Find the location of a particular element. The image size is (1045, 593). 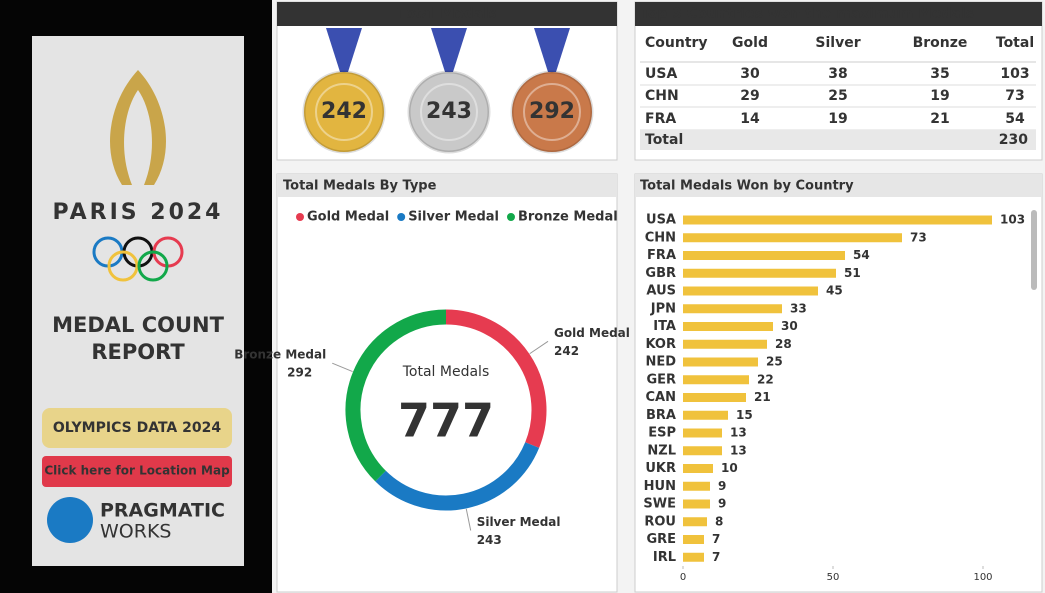

medal-value: 242 is located at coordinates (344, 111).